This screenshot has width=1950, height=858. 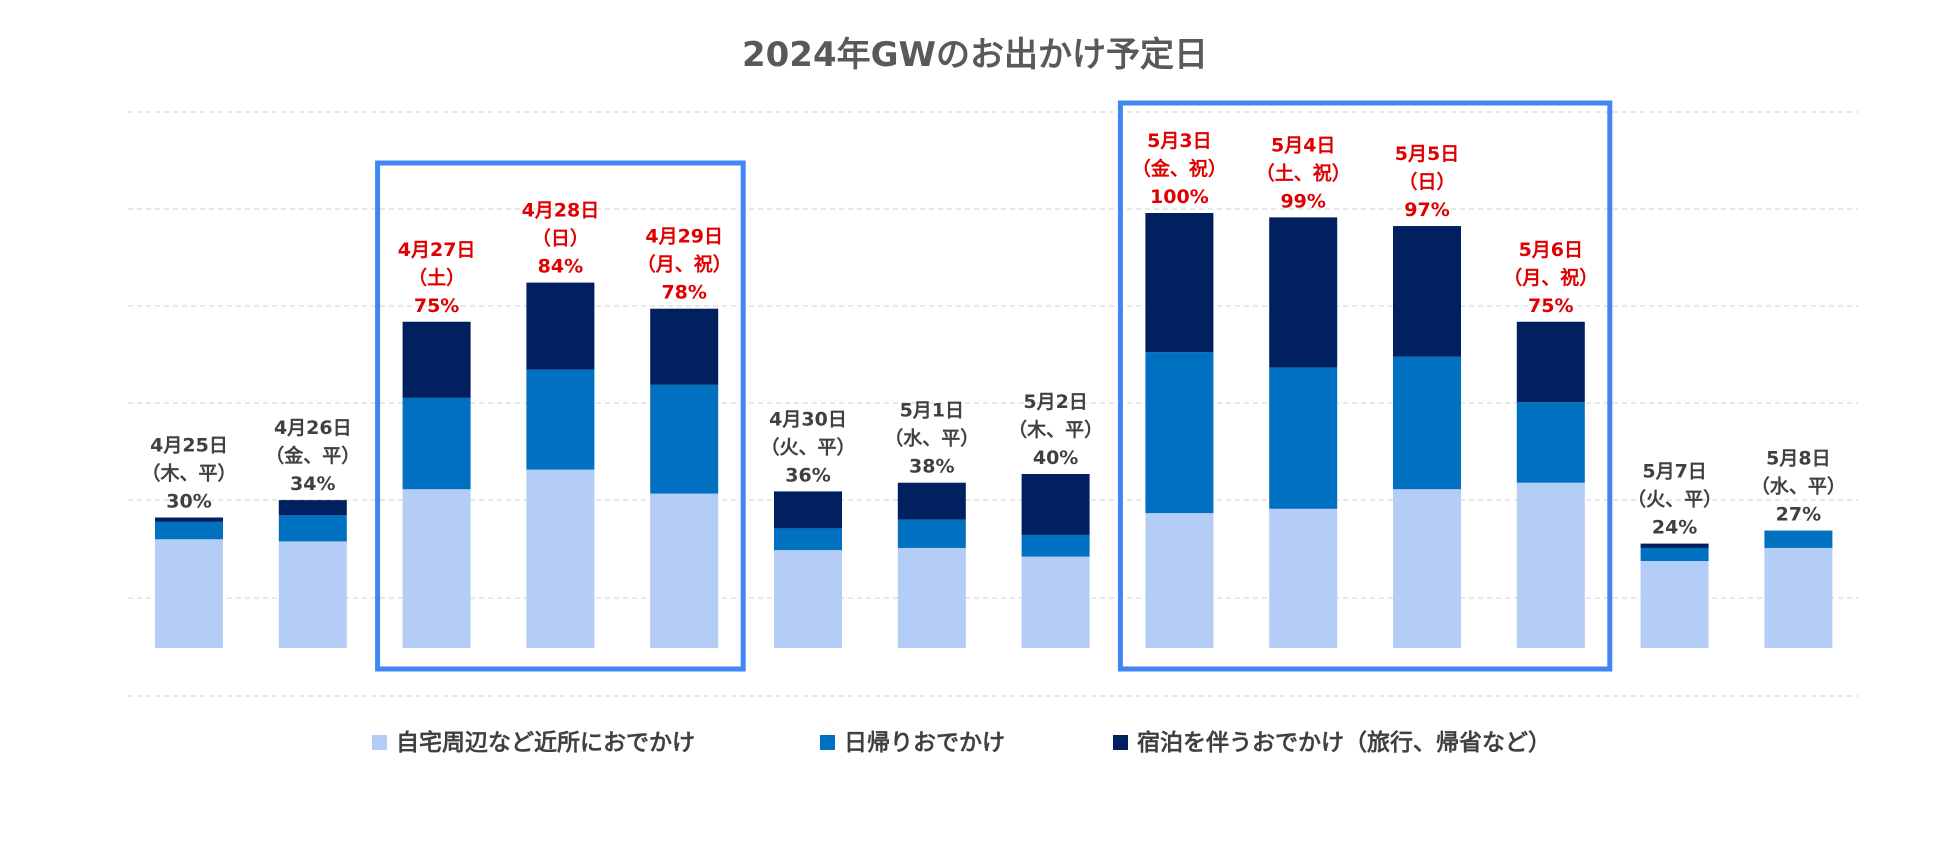 I want to click on label-total: 99%, so click(x=1302, y=201).